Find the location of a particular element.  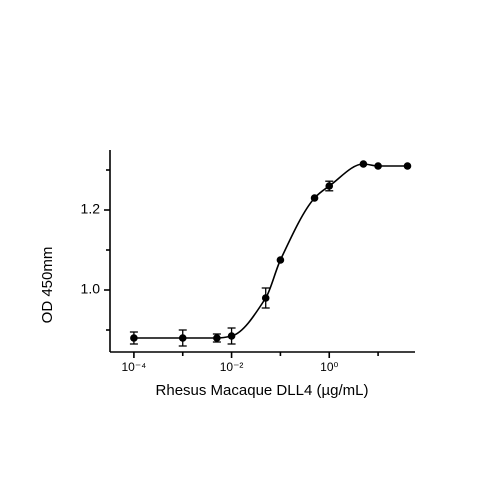

y-tick-label: 1.0 is located at coordinates (91, 289).